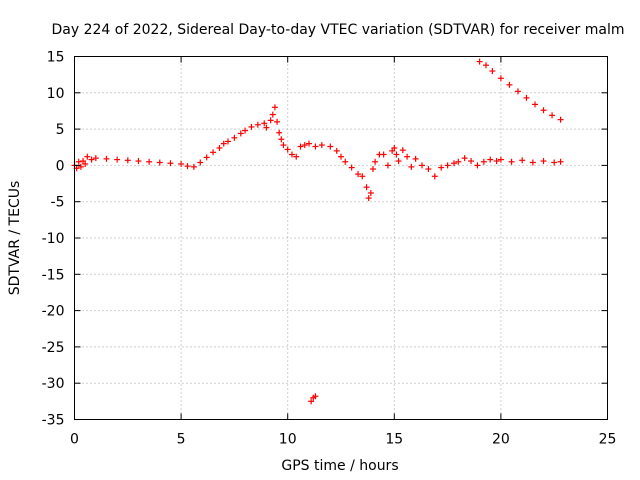 The height and width of the screenshot is (480, 640). What do you see at coordinates (60, 130) in the screenshot?
I see `y-tick-label: 5` at bounding box center [60, 130].